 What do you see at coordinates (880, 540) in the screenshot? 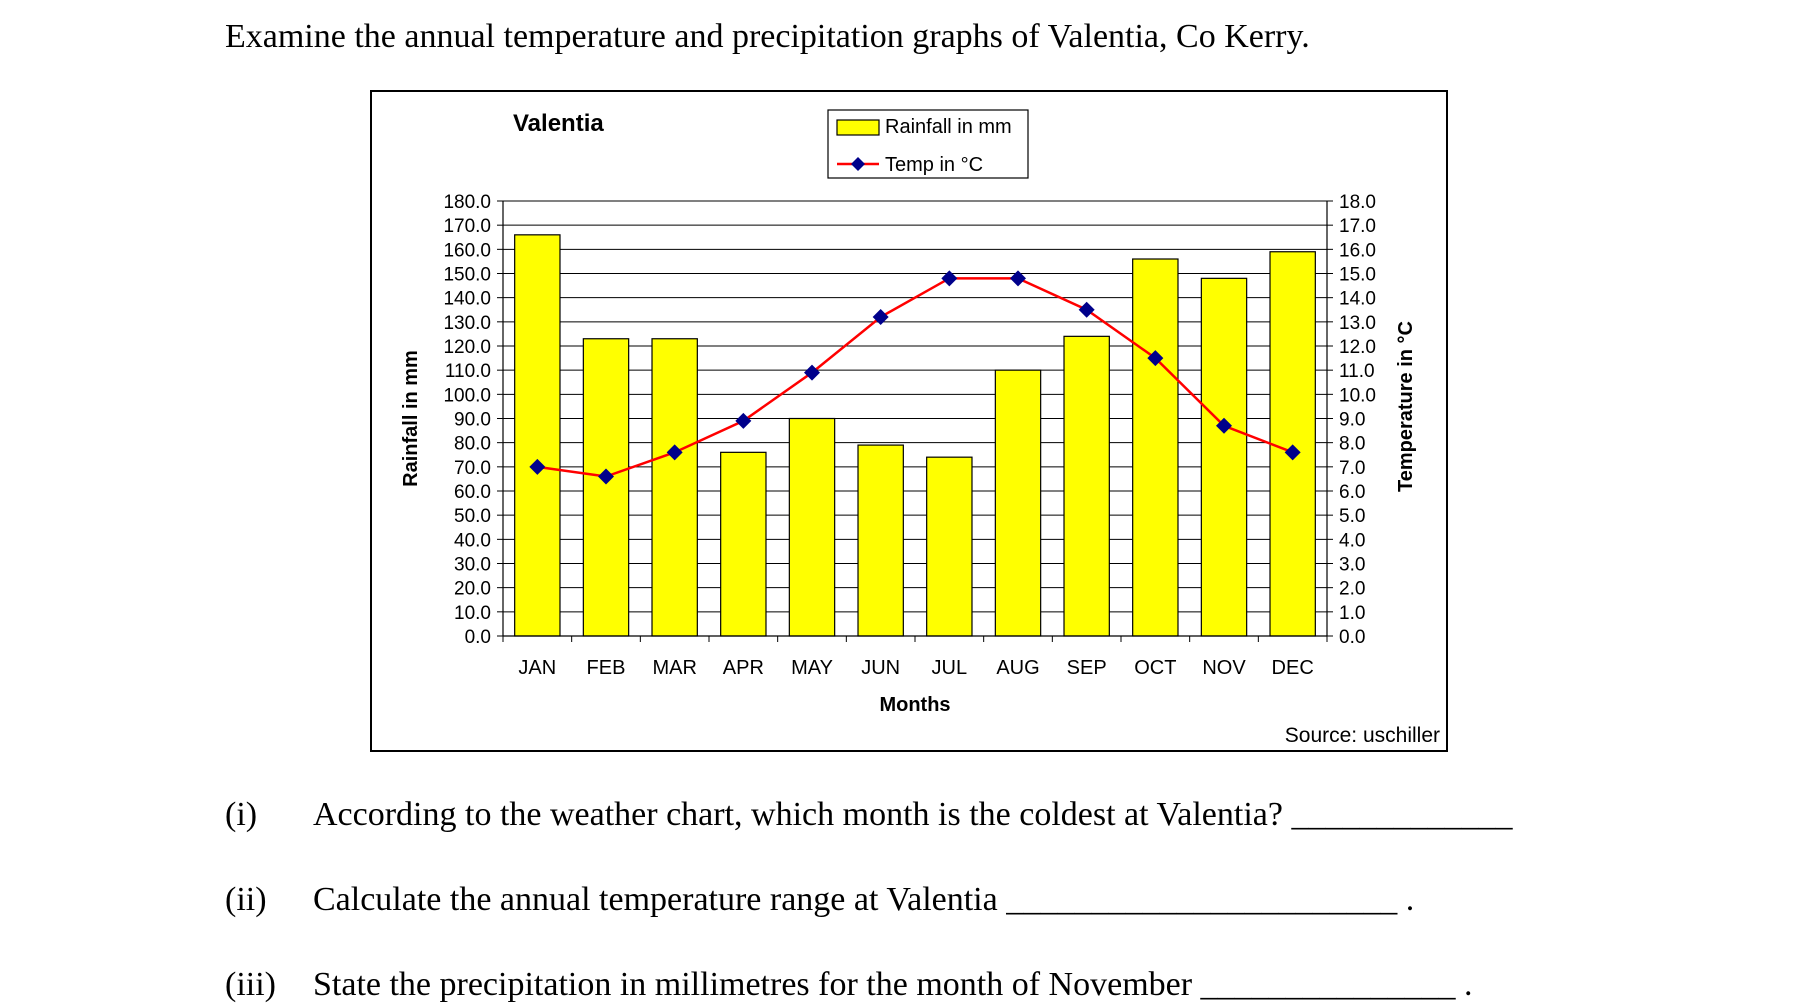
I see `rainfall-bar-jun` at bounding box center [880, 540].